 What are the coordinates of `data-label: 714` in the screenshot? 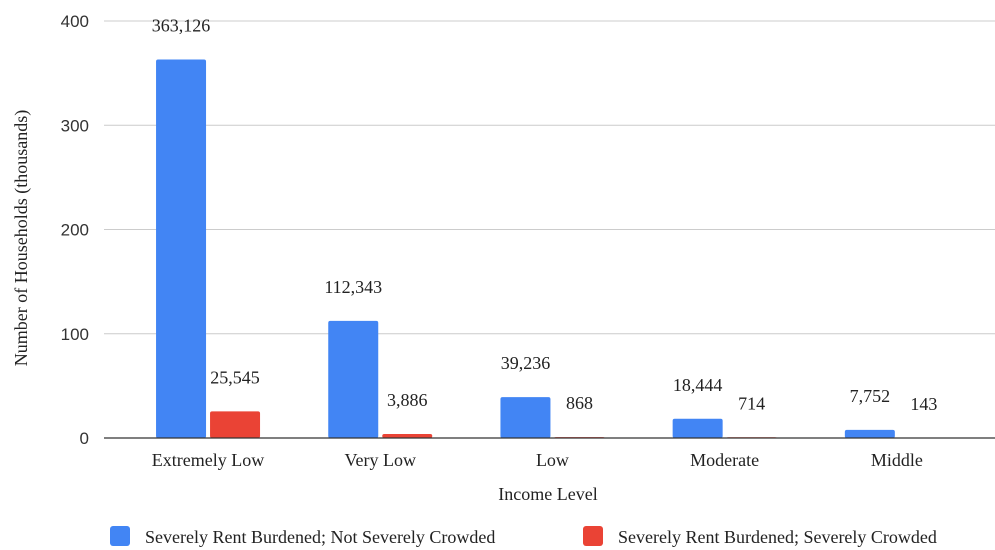 It's located at (751, 403).